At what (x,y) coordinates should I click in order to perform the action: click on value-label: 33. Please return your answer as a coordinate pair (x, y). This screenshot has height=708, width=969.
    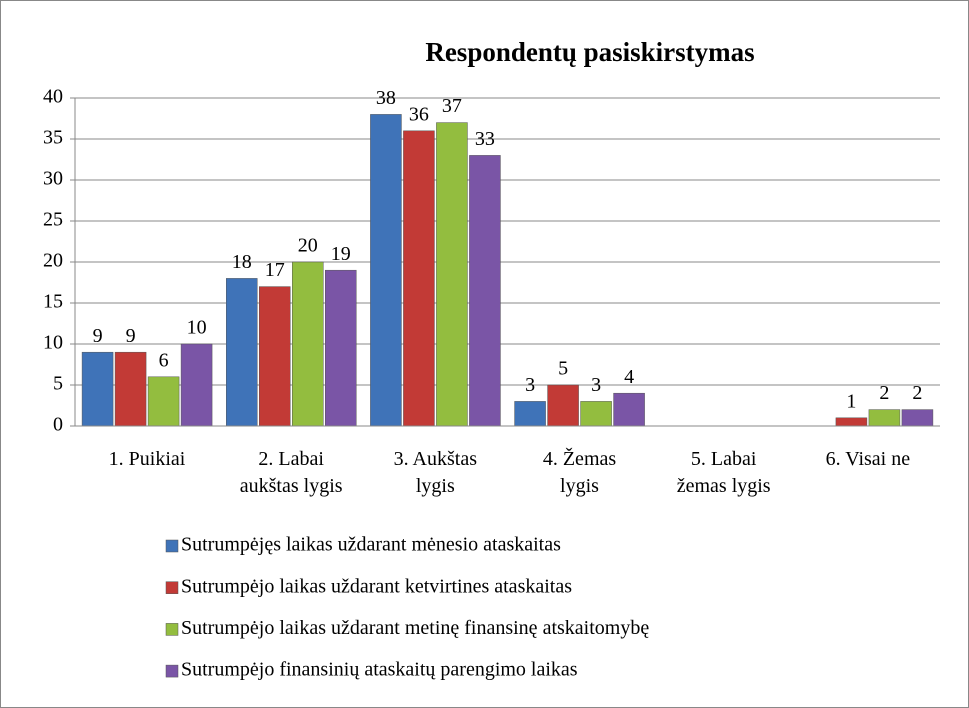
    Looking at the image, I should click on (485, 139).